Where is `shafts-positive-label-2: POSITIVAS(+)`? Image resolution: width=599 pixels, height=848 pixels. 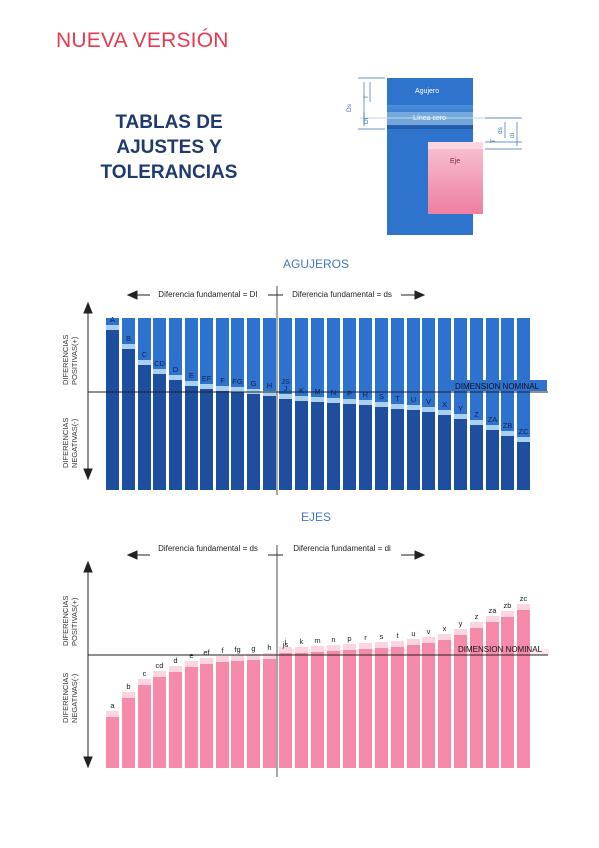 shafts-positive-label-2: POSITIVAS(+) is located at coordinates (74, 621).